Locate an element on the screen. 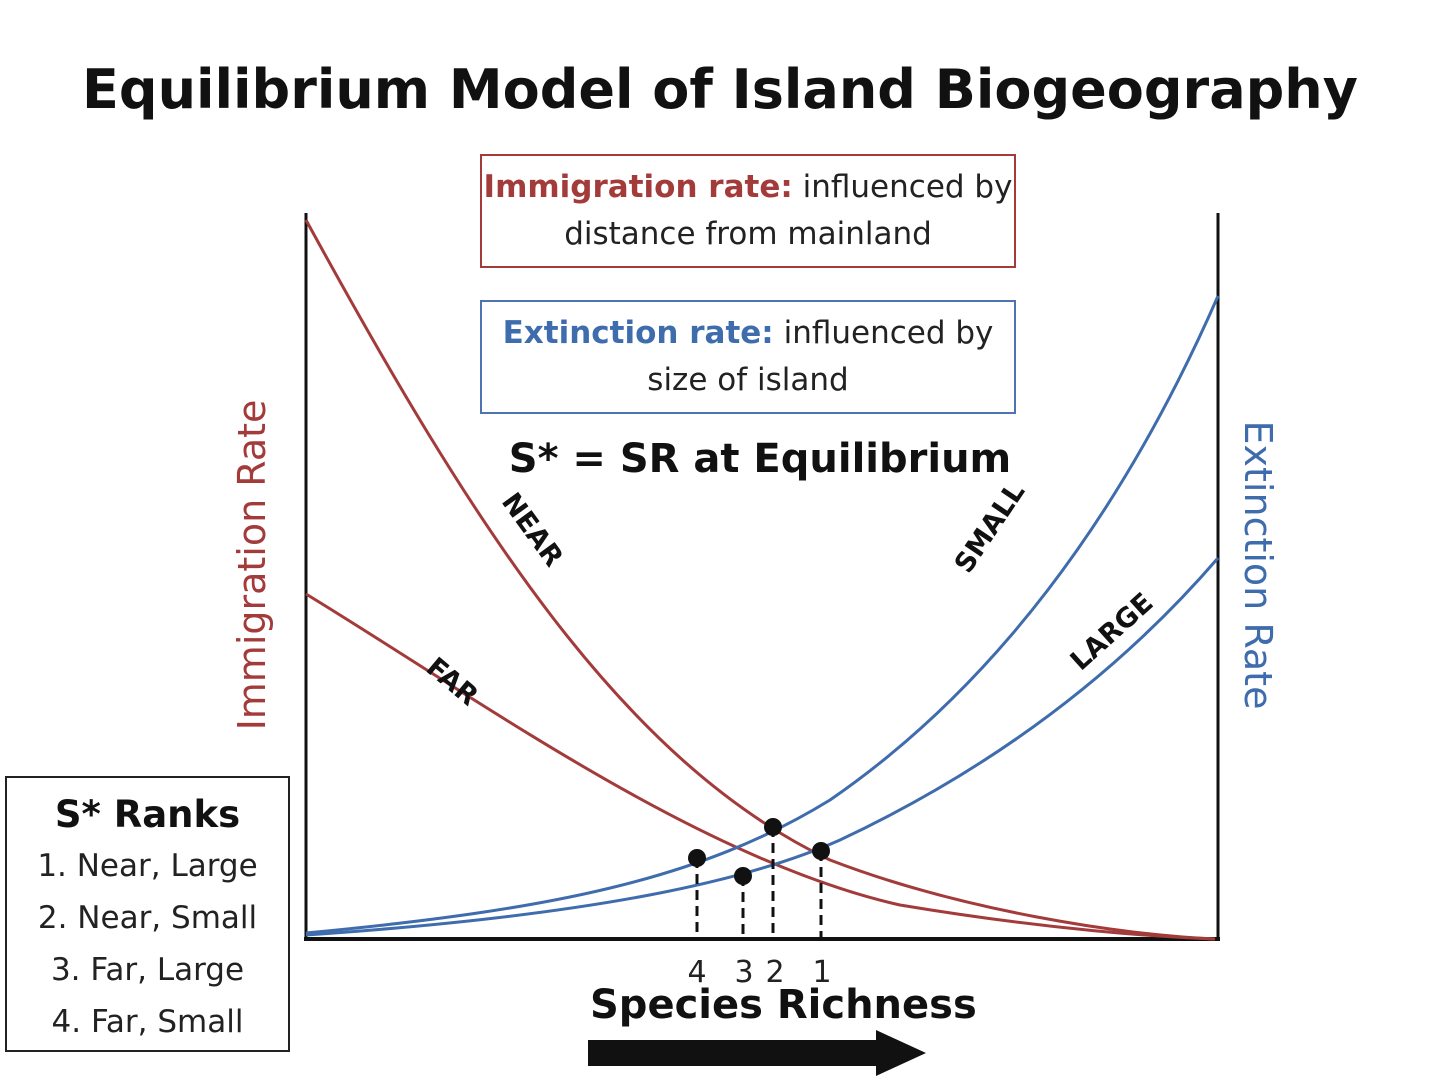 This screenshot has height=1082, width=1440. diagram-title: Equilibrium Model of Island Biogeography is located at coordinates (720, 89).